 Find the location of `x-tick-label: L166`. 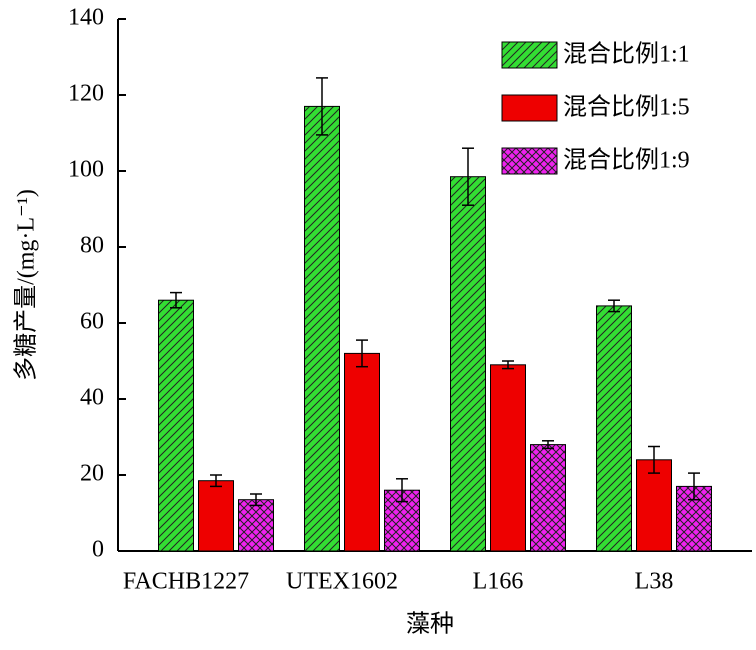

x-tick-label: L166 is located at coordinates (498, 582).